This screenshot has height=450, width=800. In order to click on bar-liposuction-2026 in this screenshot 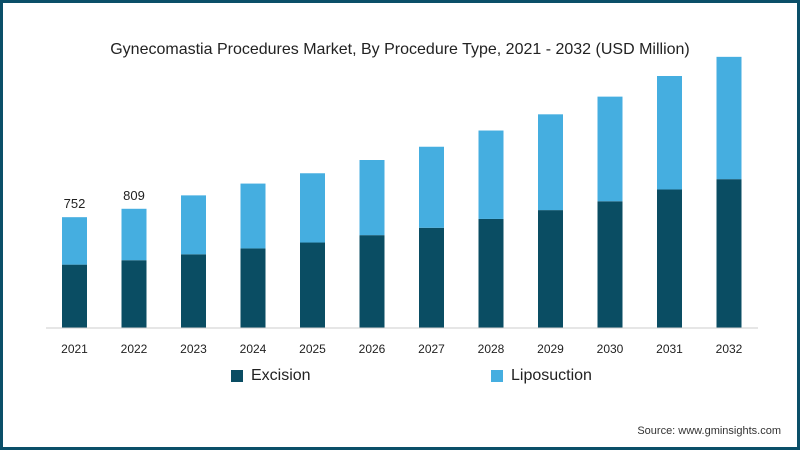, I will do `click(372, 198)`.